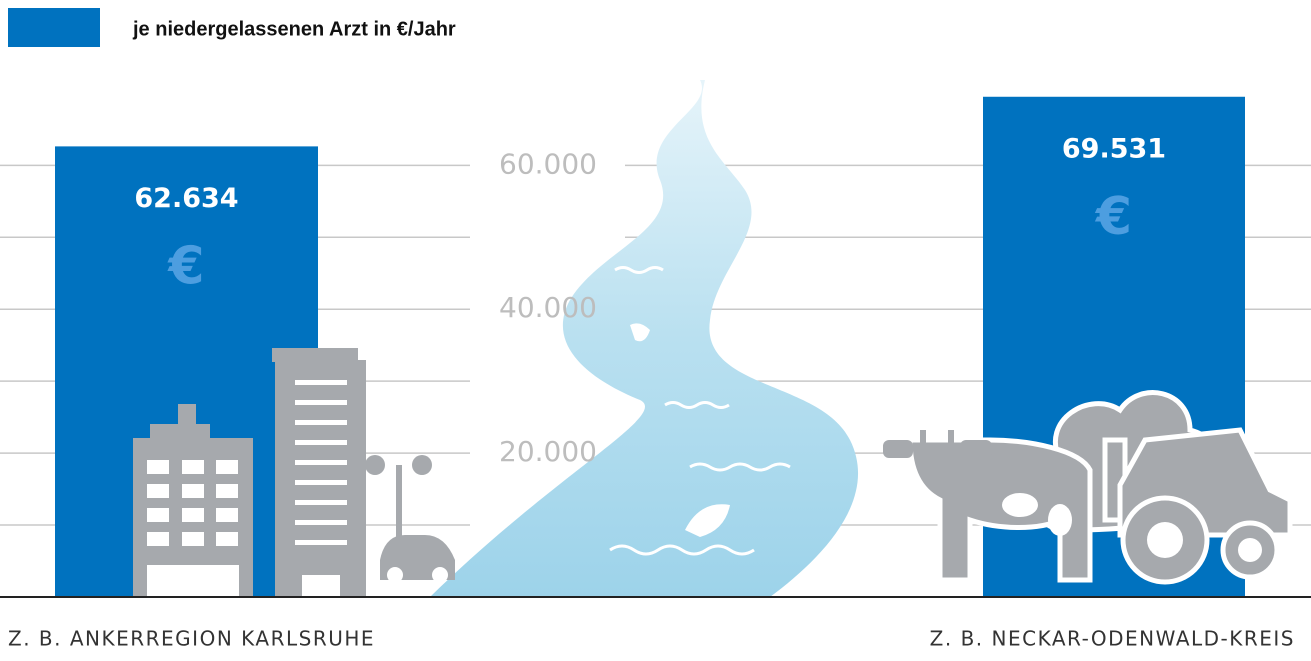  Describe the element at coordinates (548, 451) in the screenshot. I see `y-tick-label: 20.000` at that location.